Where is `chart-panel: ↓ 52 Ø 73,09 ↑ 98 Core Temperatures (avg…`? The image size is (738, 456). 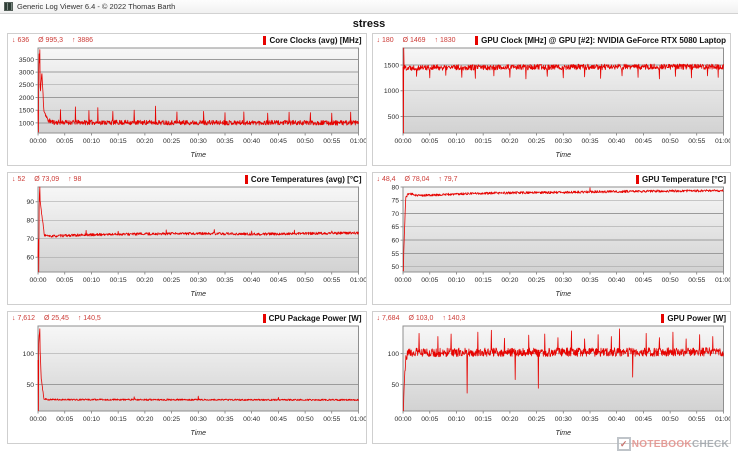 chart-panel: ↓ 52 Ø 73,09 ↑ 98 Core Temperatures (avg… is located at coordinates (187, 238).